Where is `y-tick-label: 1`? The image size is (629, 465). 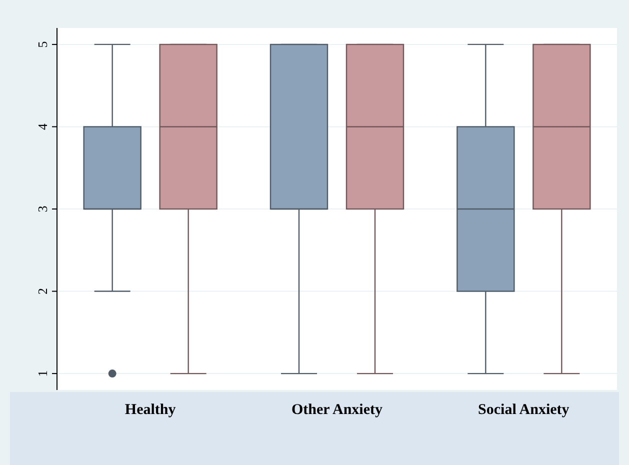 y-tick-label: 1 is located at coordinates (42, 373).